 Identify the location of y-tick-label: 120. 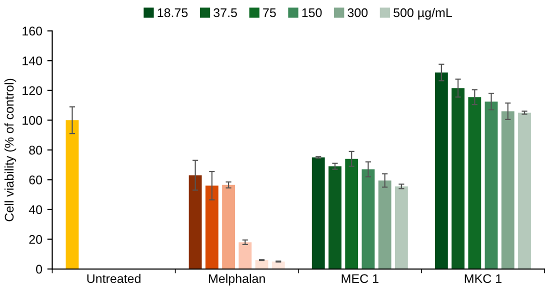
(32, 91).